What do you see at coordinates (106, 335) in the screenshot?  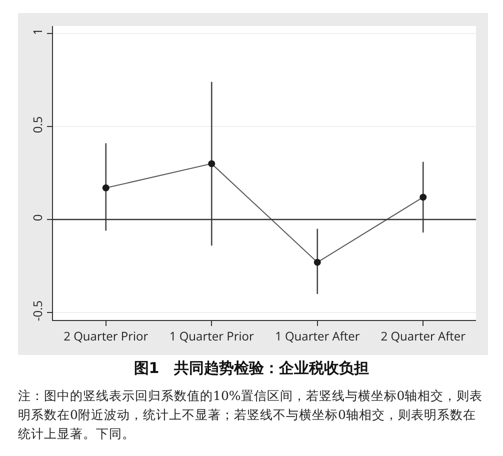 I see `x-tick-label: 2 Quarter Prior` at bounding box center [106, 335].